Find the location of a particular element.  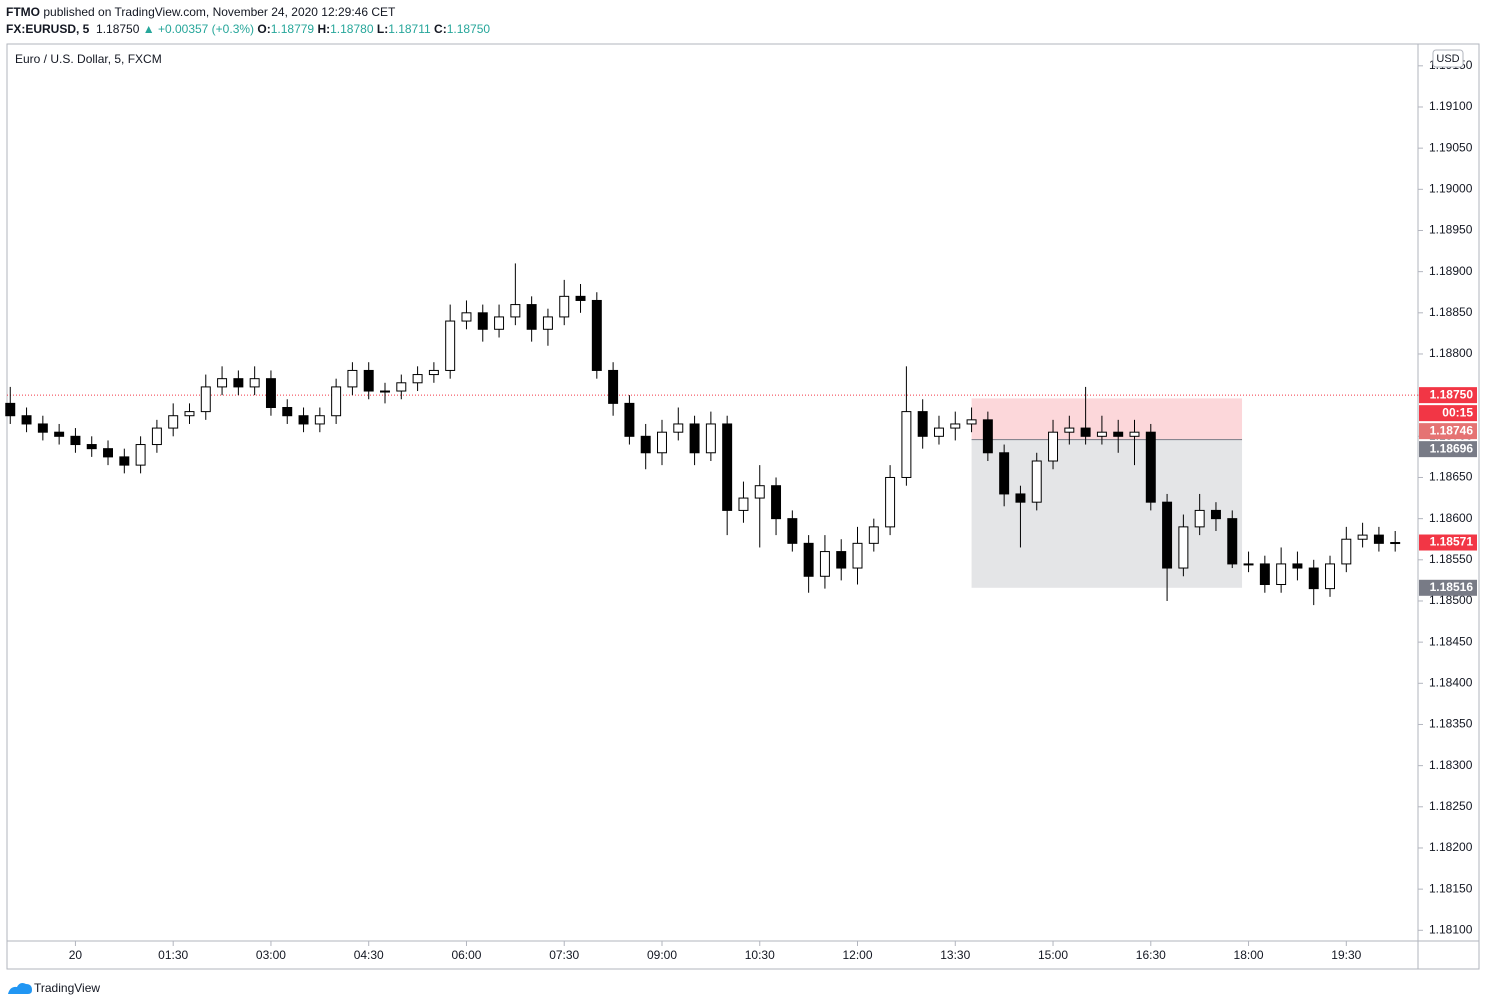

ohlc-key: C: is located at coordinates (440, 29).